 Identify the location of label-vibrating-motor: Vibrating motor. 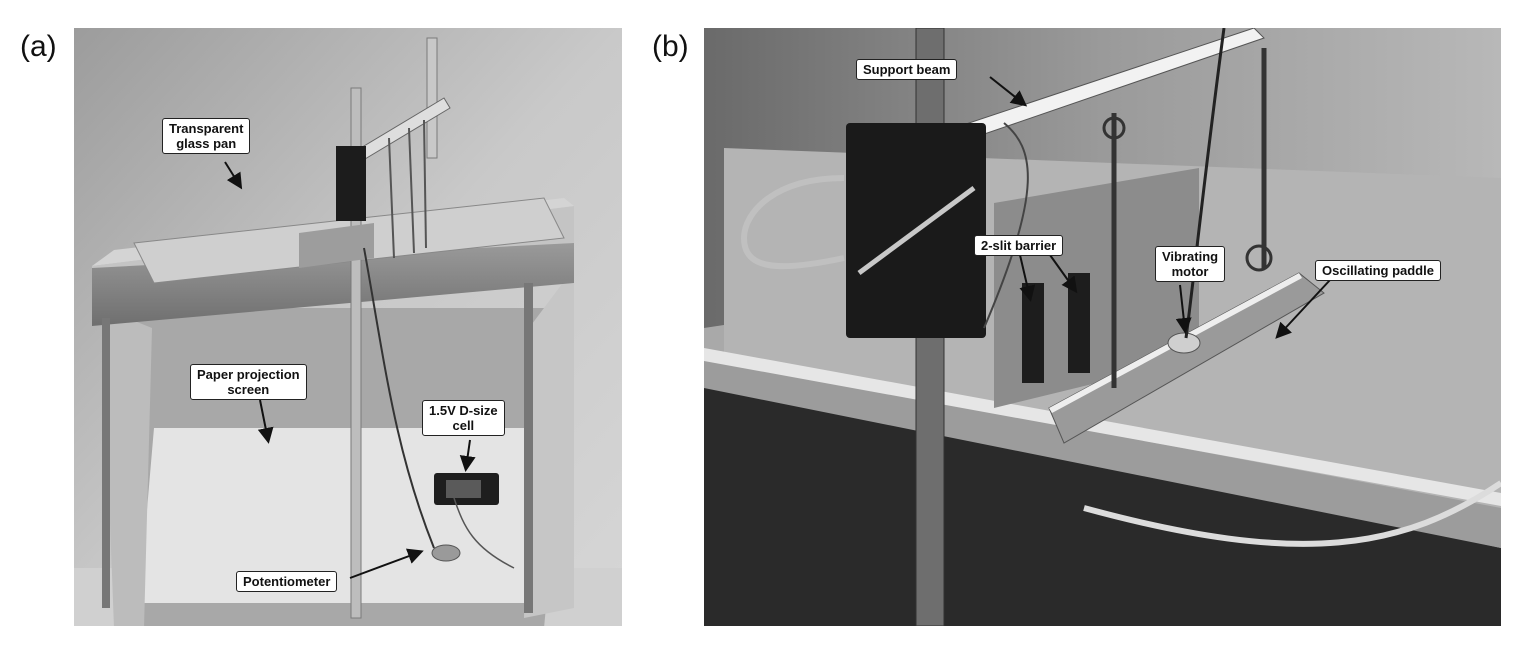
(1190, 264).